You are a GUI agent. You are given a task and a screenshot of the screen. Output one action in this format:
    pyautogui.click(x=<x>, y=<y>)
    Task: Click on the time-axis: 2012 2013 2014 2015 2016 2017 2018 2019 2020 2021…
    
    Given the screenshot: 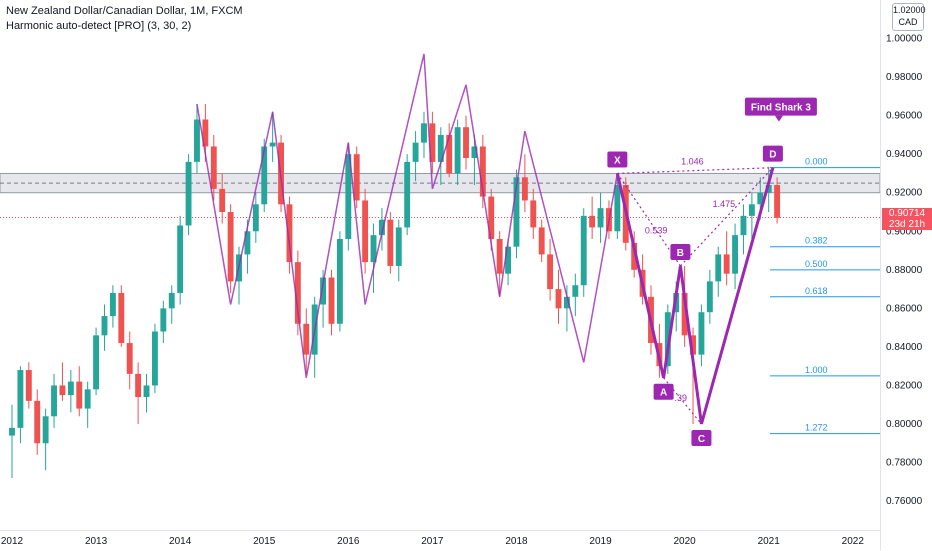 What is the action you would take?
    pyautogui.click(x=432, y=541)
    